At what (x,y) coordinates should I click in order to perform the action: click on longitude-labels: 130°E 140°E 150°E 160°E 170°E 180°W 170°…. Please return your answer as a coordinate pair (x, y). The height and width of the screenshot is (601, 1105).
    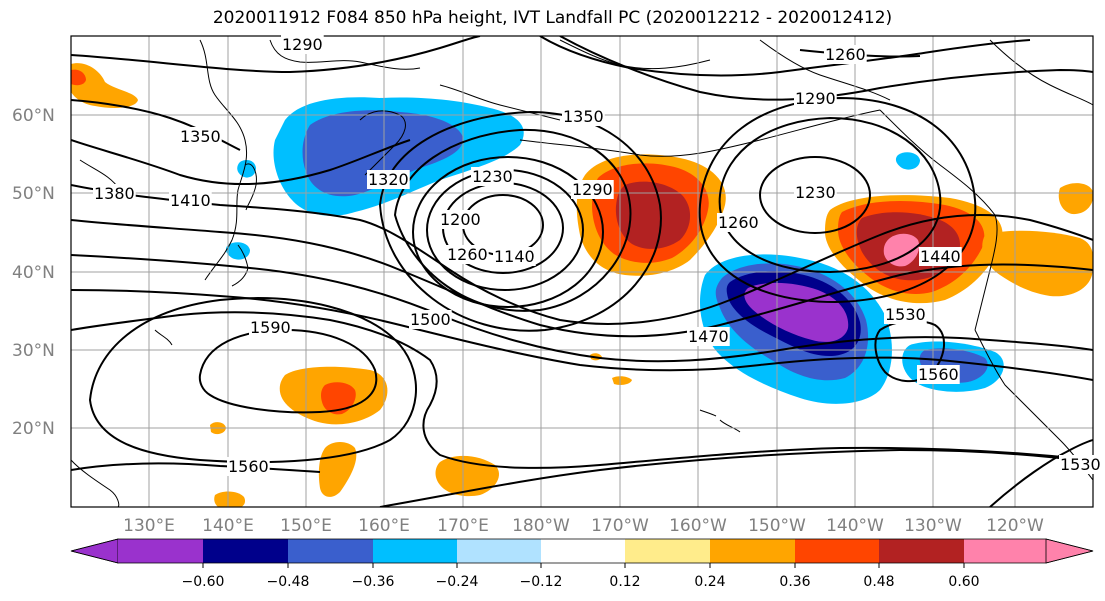
    Looking at the image, I should click on (583, 526).